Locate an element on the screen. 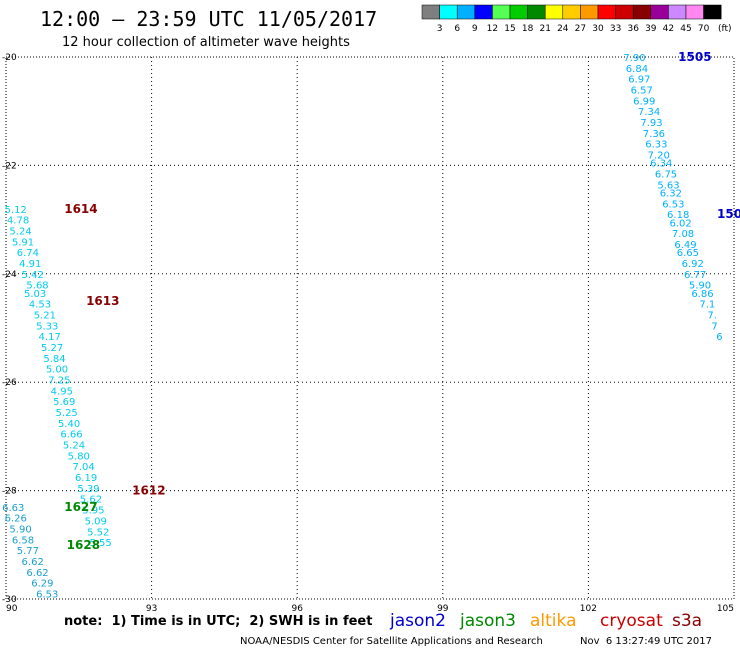 This screenshot has height=650, width=740. wave-height-value: 5.63 is located at coordinates (668, 185).